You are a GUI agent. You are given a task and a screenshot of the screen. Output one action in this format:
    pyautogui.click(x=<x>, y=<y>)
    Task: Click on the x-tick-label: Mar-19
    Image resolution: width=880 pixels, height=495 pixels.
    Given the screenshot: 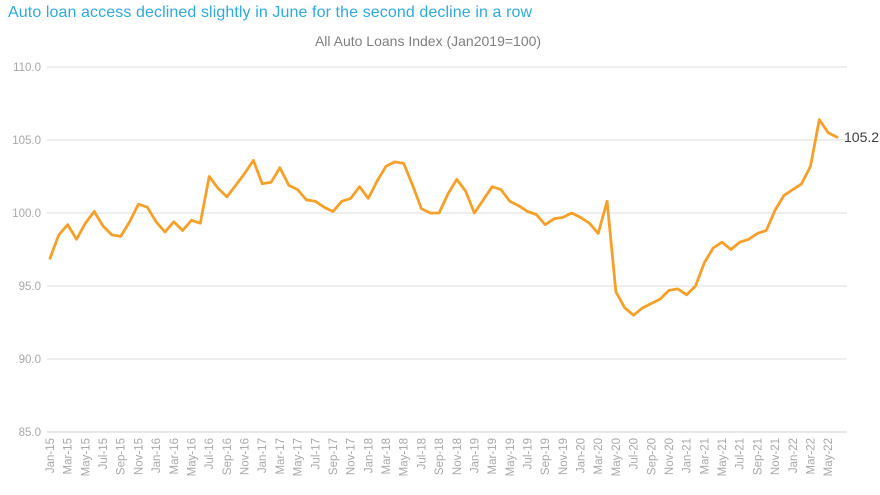 What is the action you would take?
    pyautogui.click(x=493, y=456)
    